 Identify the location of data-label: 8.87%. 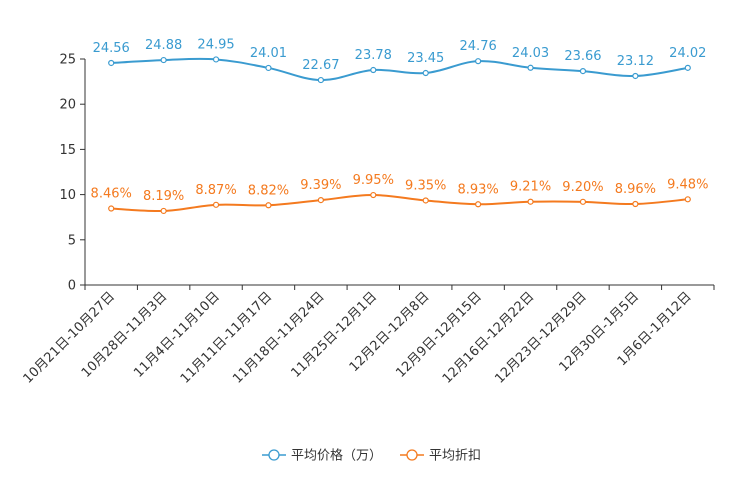
(215, 190).